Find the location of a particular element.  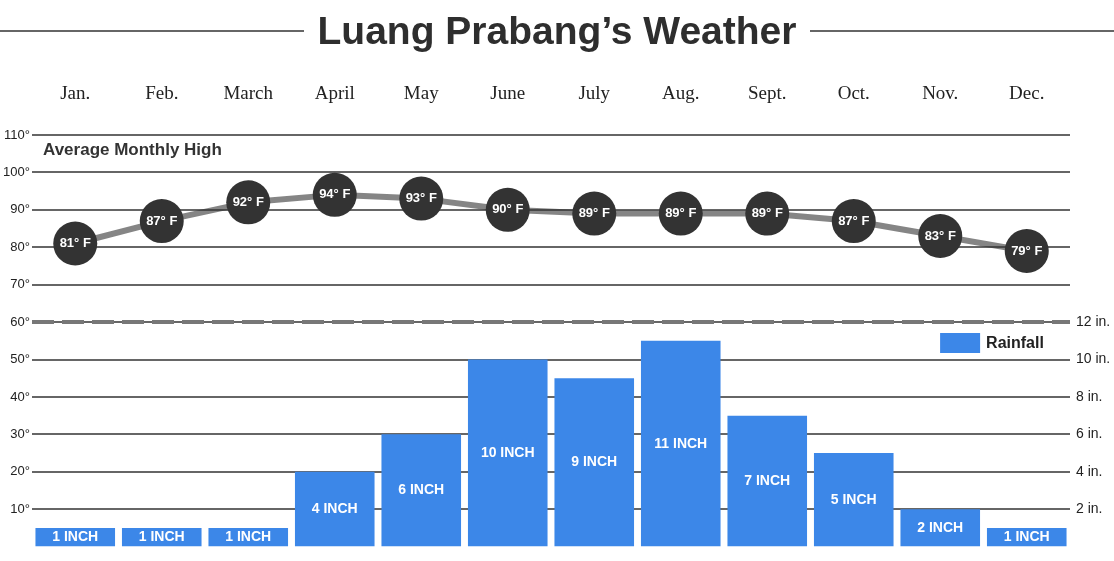

data-label: 93° F is located at coordinates (421, 198).